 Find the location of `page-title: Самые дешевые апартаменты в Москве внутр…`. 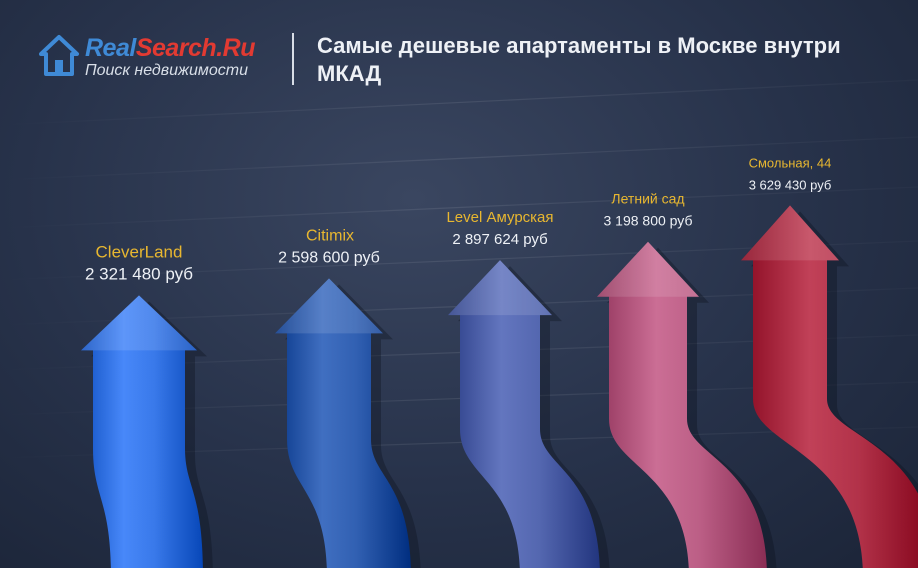

page-title: Самые дешевые апартаменты в Москве внутр… is located at coordinates (579, 59).